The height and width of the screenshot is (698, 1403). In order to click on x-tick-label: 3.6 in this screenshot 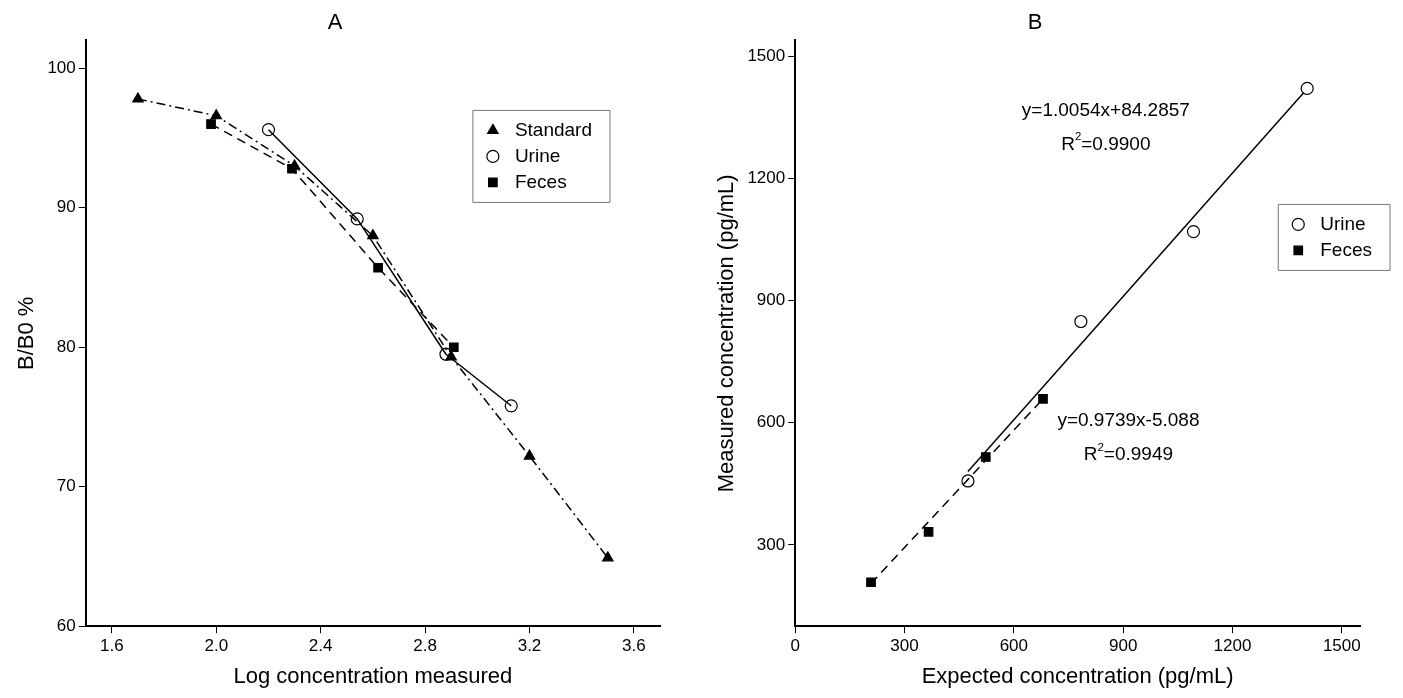, I will do `click(634, 646)`.